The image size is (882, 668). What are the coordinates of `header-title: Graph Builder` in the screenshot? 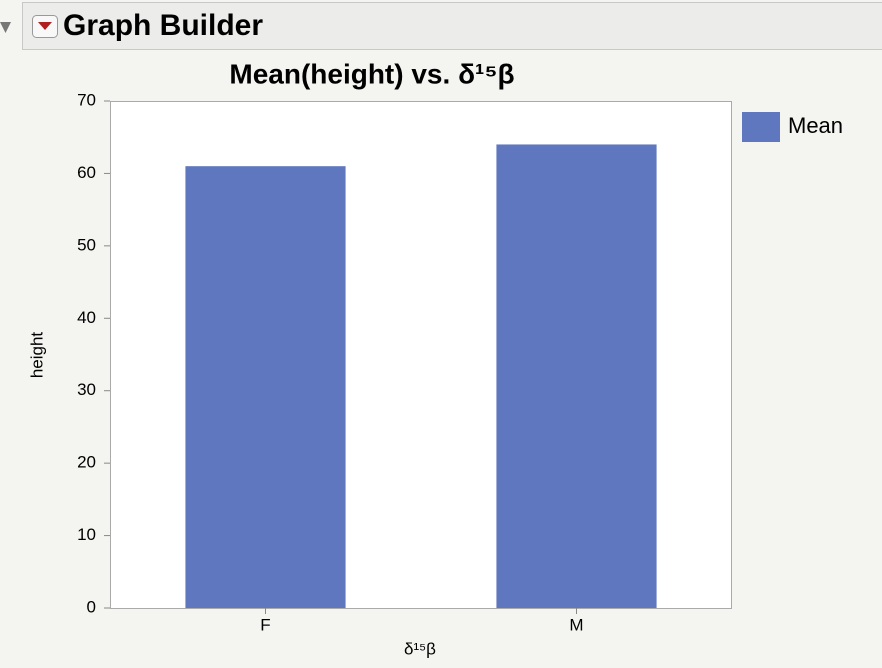 It's located at (163, 25).